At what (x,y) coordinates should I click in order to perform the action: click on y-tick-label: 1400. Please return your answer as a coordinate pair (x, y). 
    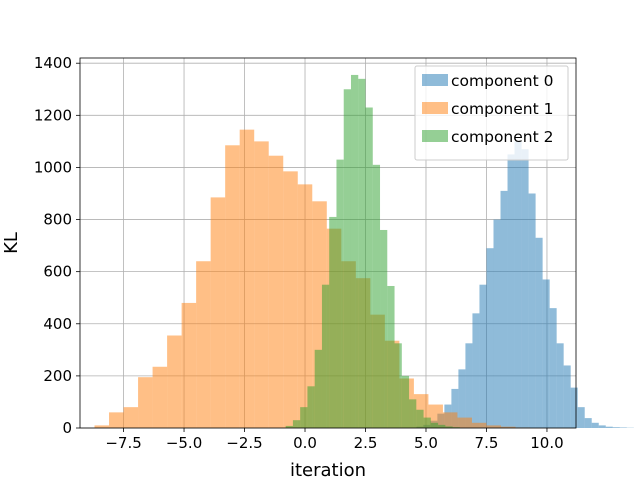
    Looking at the image, I should click on (53, 63).